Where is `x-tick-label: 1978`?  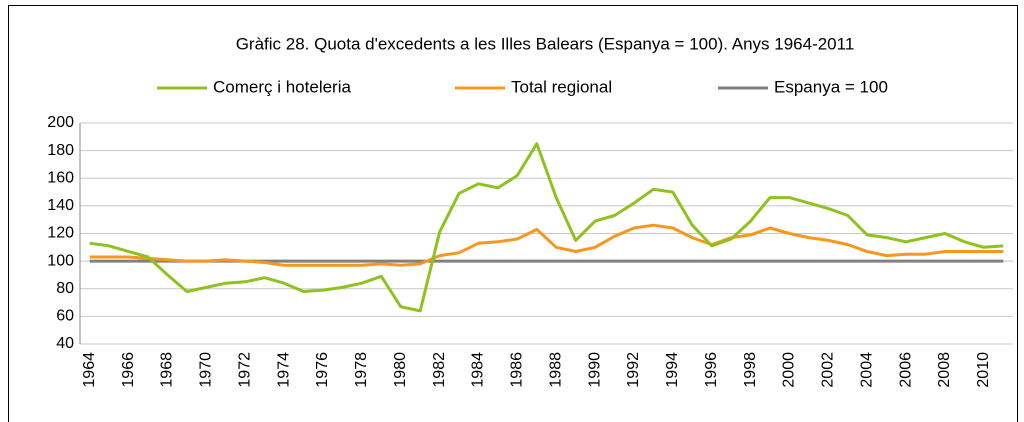
x-tick-label: 1978 is located at coordinates (361, 370).